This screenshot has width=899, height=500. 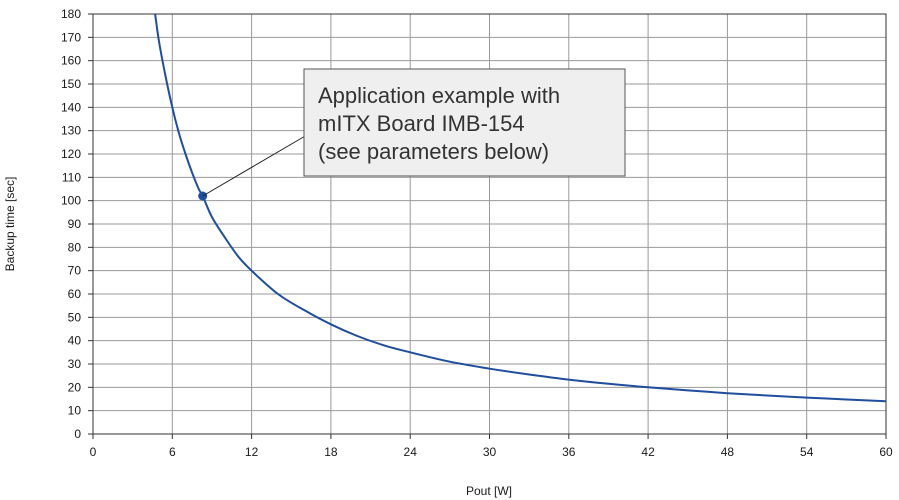 What do you see at coordinates (75, 271) in the screenshot?
I see `y-tick-label: 70` at bounding box center [75, 271].